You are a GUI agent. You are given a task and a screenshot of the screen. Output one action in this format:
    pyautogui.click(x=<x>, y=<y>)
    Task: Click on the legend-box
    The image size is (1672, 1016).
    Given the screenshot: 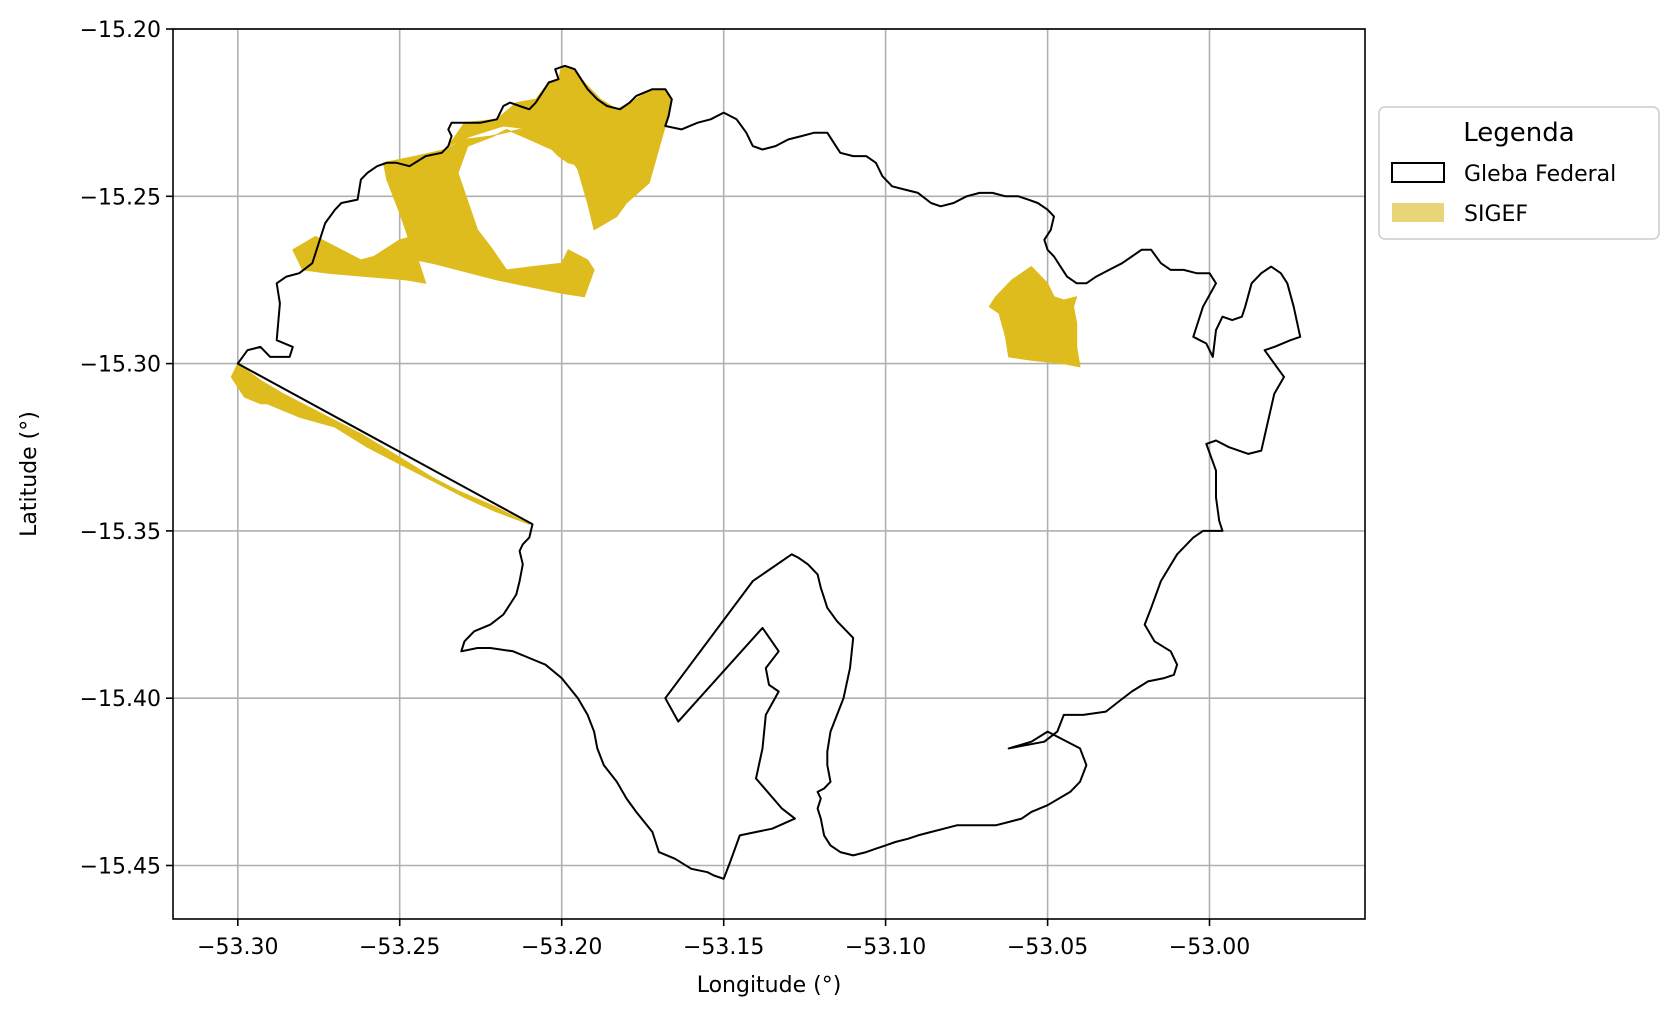 What is the action you would take?
    pyautogui.click(x=1519, y=173)
    